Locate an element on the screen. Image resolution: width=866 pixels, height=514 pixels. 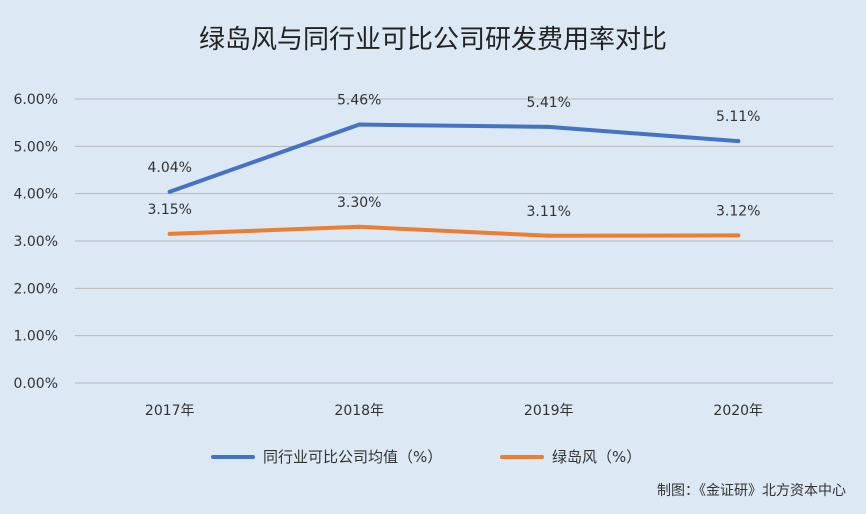
chart-title: 绿岛风与同行业可比公司研发费用率对比 is located at coordinates (433, 40).